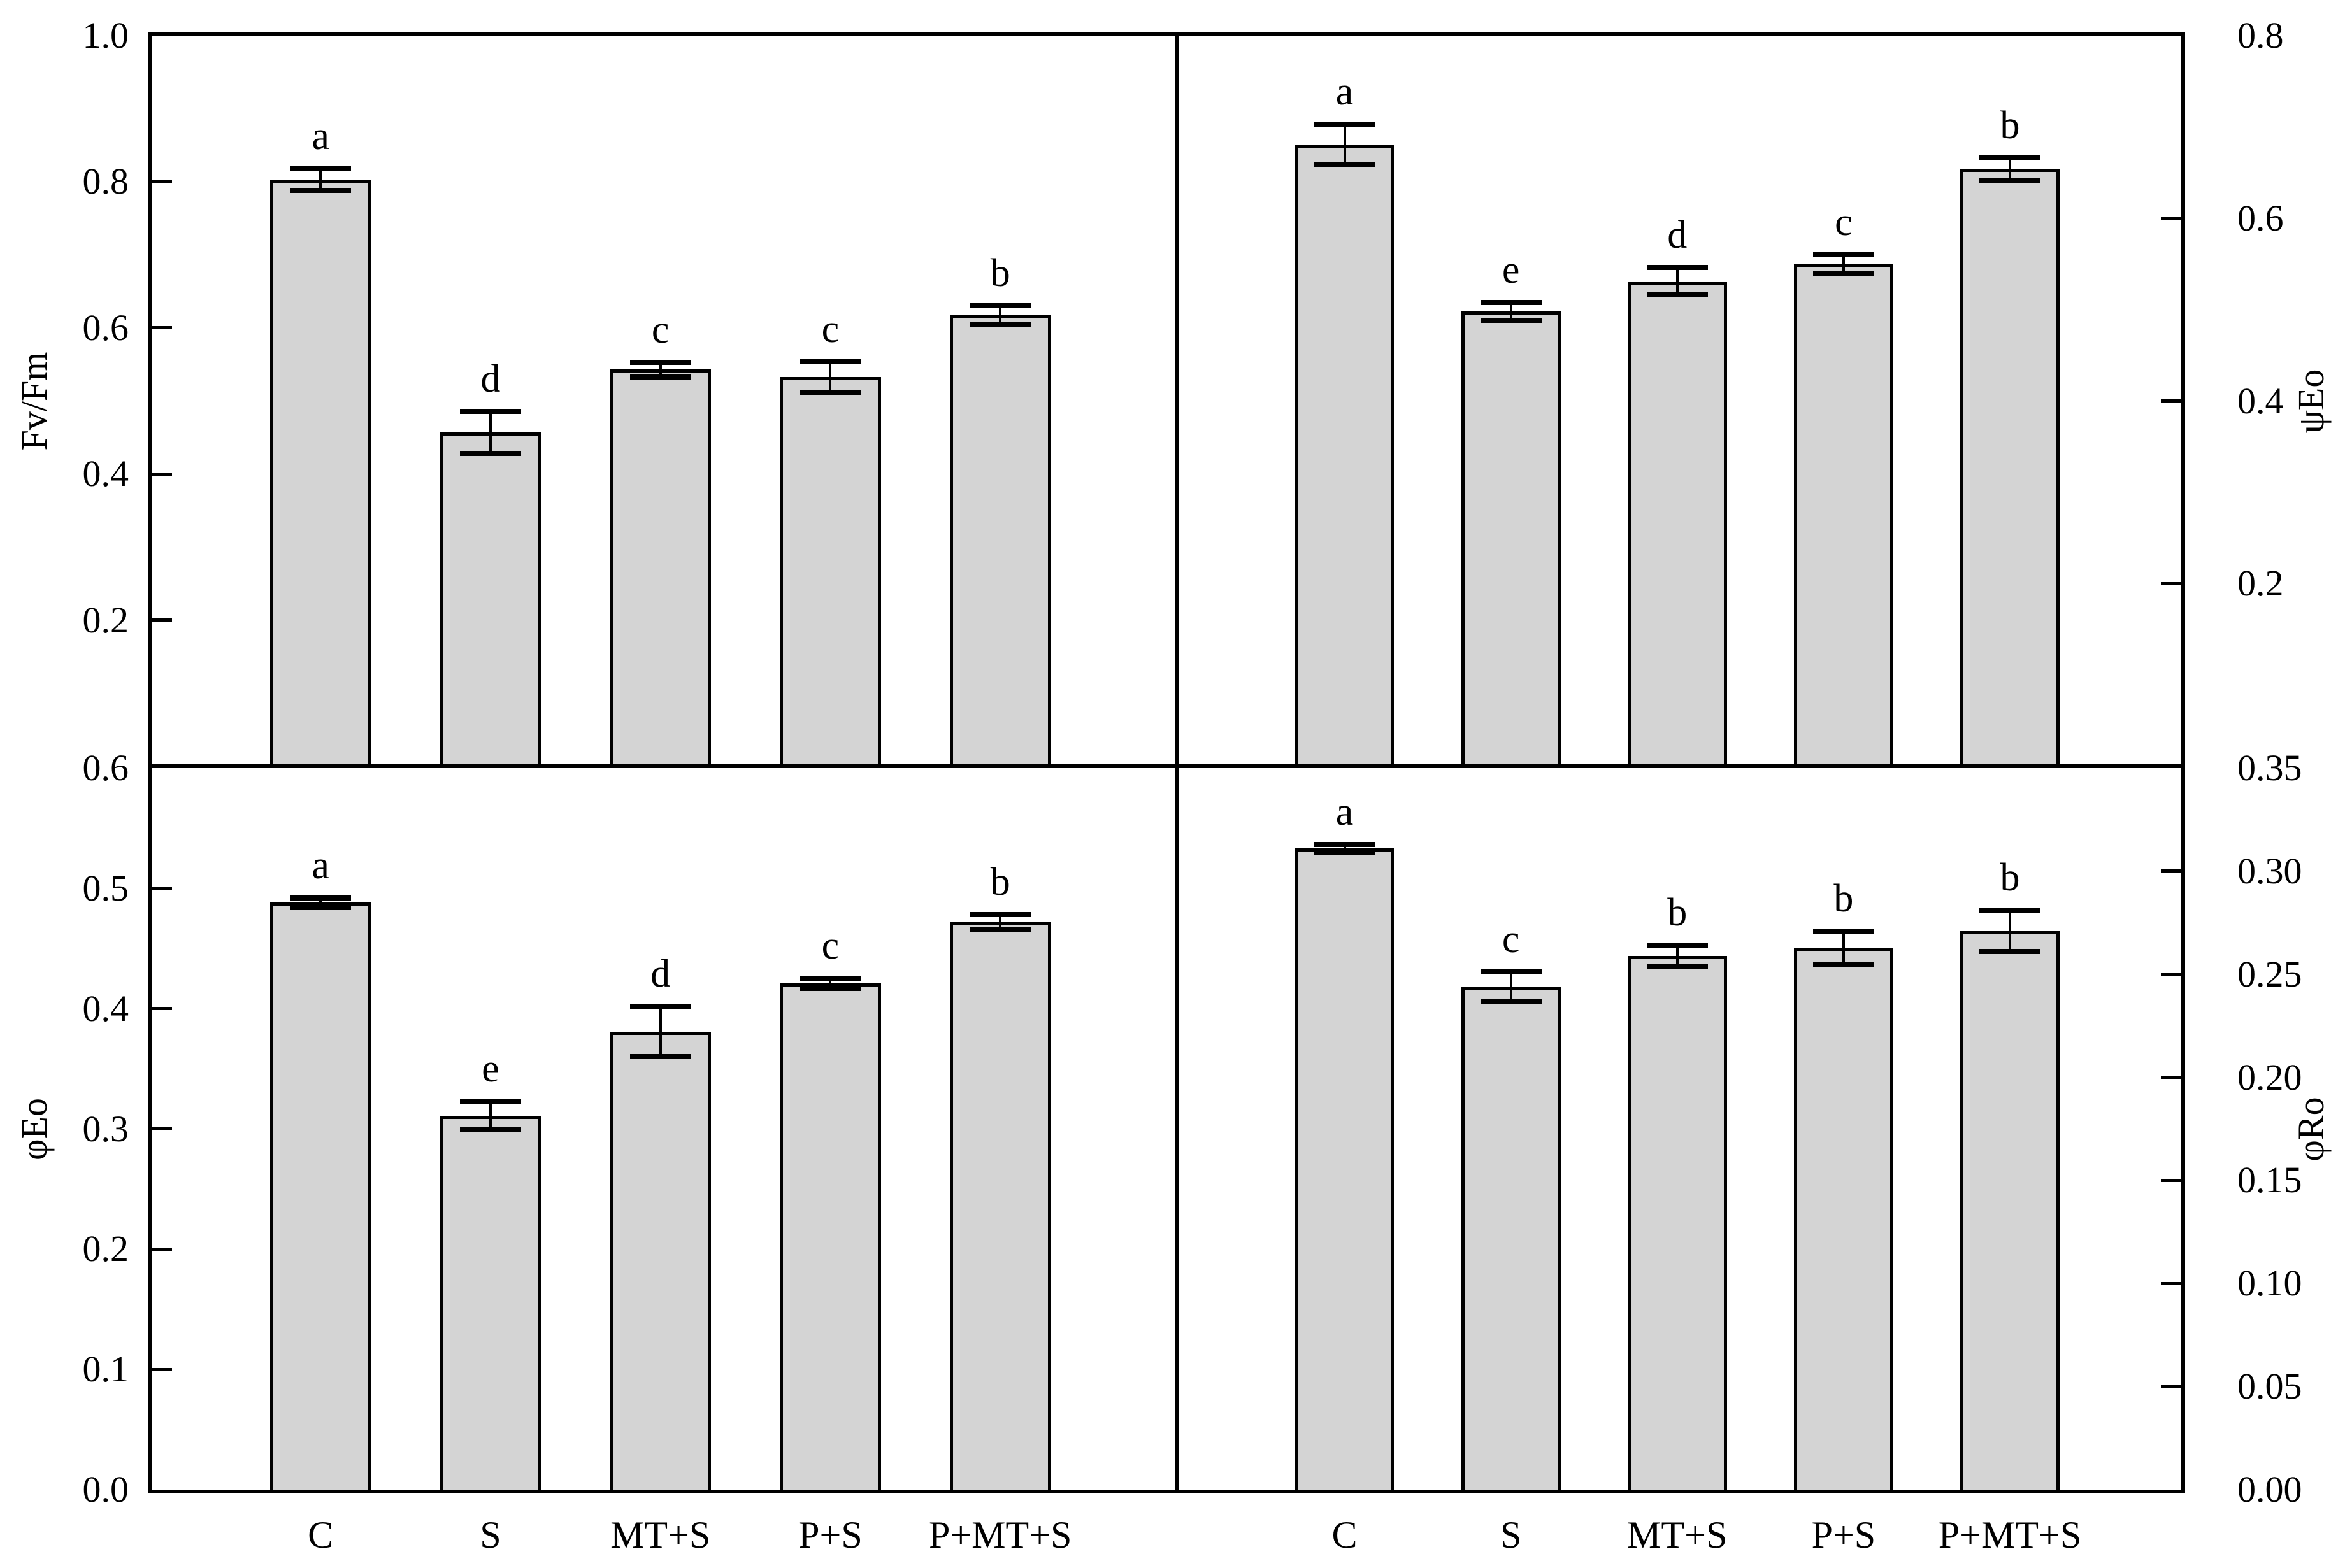  Describe the element at coordinates (2010, 878) in the screenshot. I see `sig-letter-bottom-right-P+MT+S: b` at that location.